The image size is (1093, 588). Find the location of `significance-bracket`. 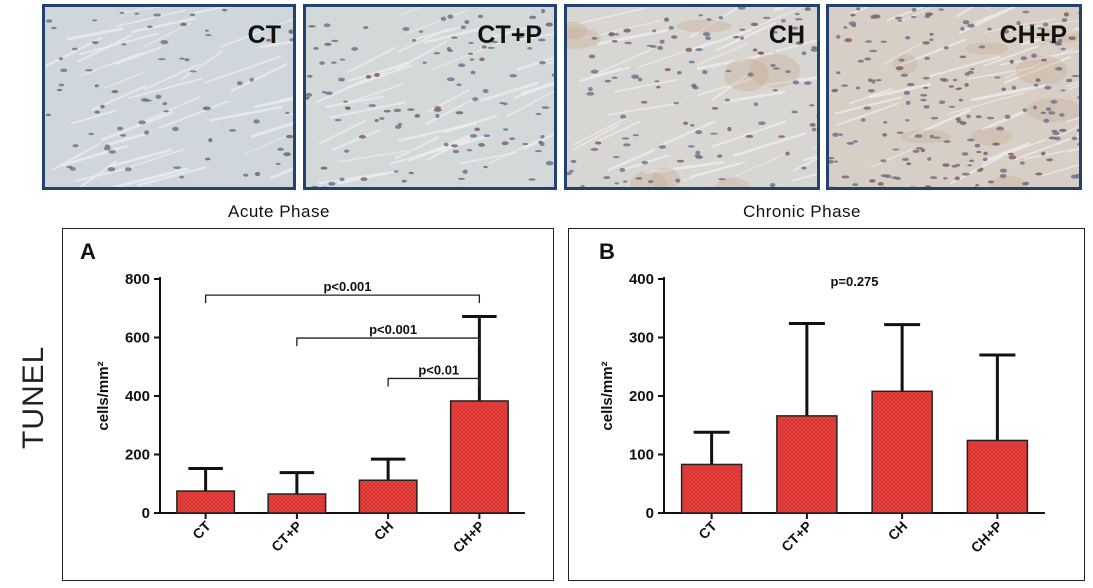

significance-bracket is located at coordinates (342, 299).